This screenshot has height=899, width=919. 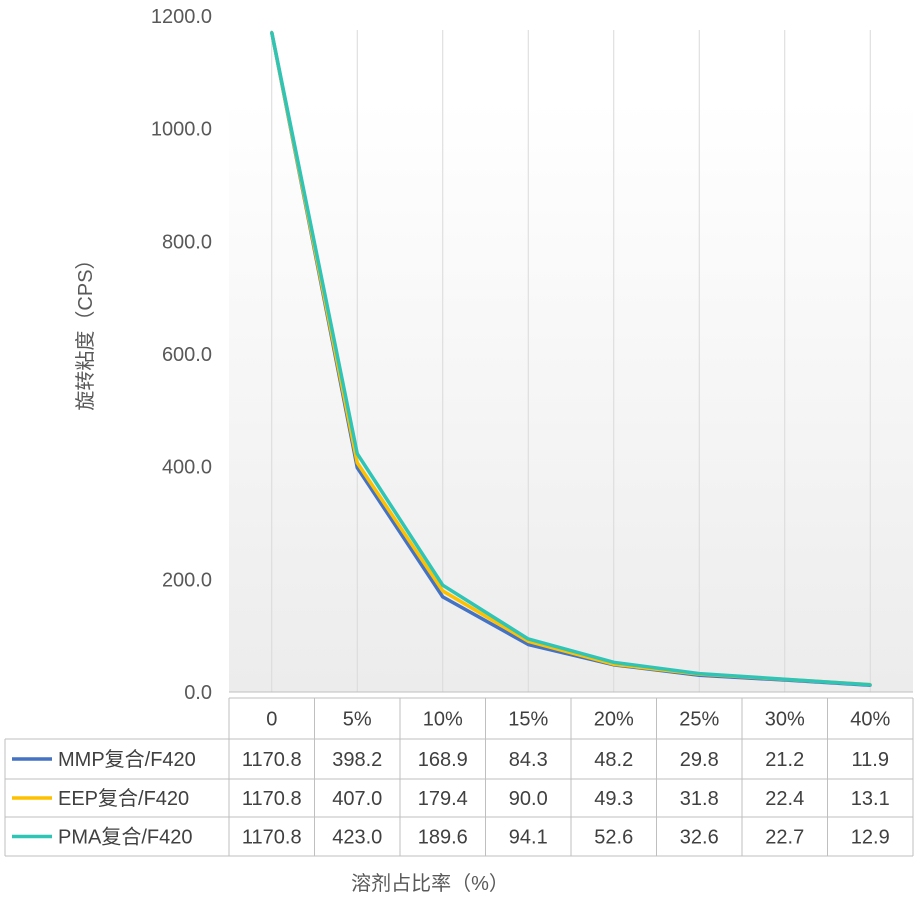 What do you see at coordinates (443, 799) in the screenshot?
I see `data-label: 179.4` at bounding box center [443, 799].